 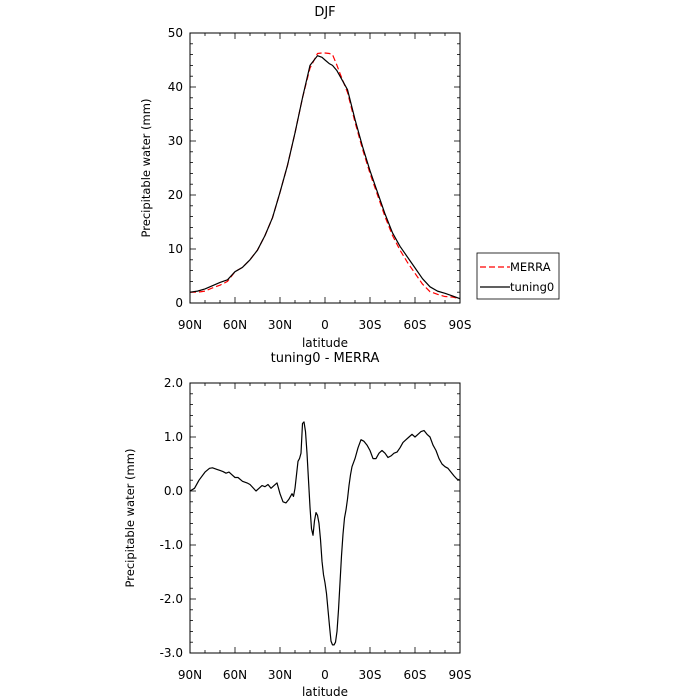 What do you see at coordinates (146, 168) in the screenshot?
I see `top-y-axis-label: Precipitable water (mm)` at bounding box center [146, 168].